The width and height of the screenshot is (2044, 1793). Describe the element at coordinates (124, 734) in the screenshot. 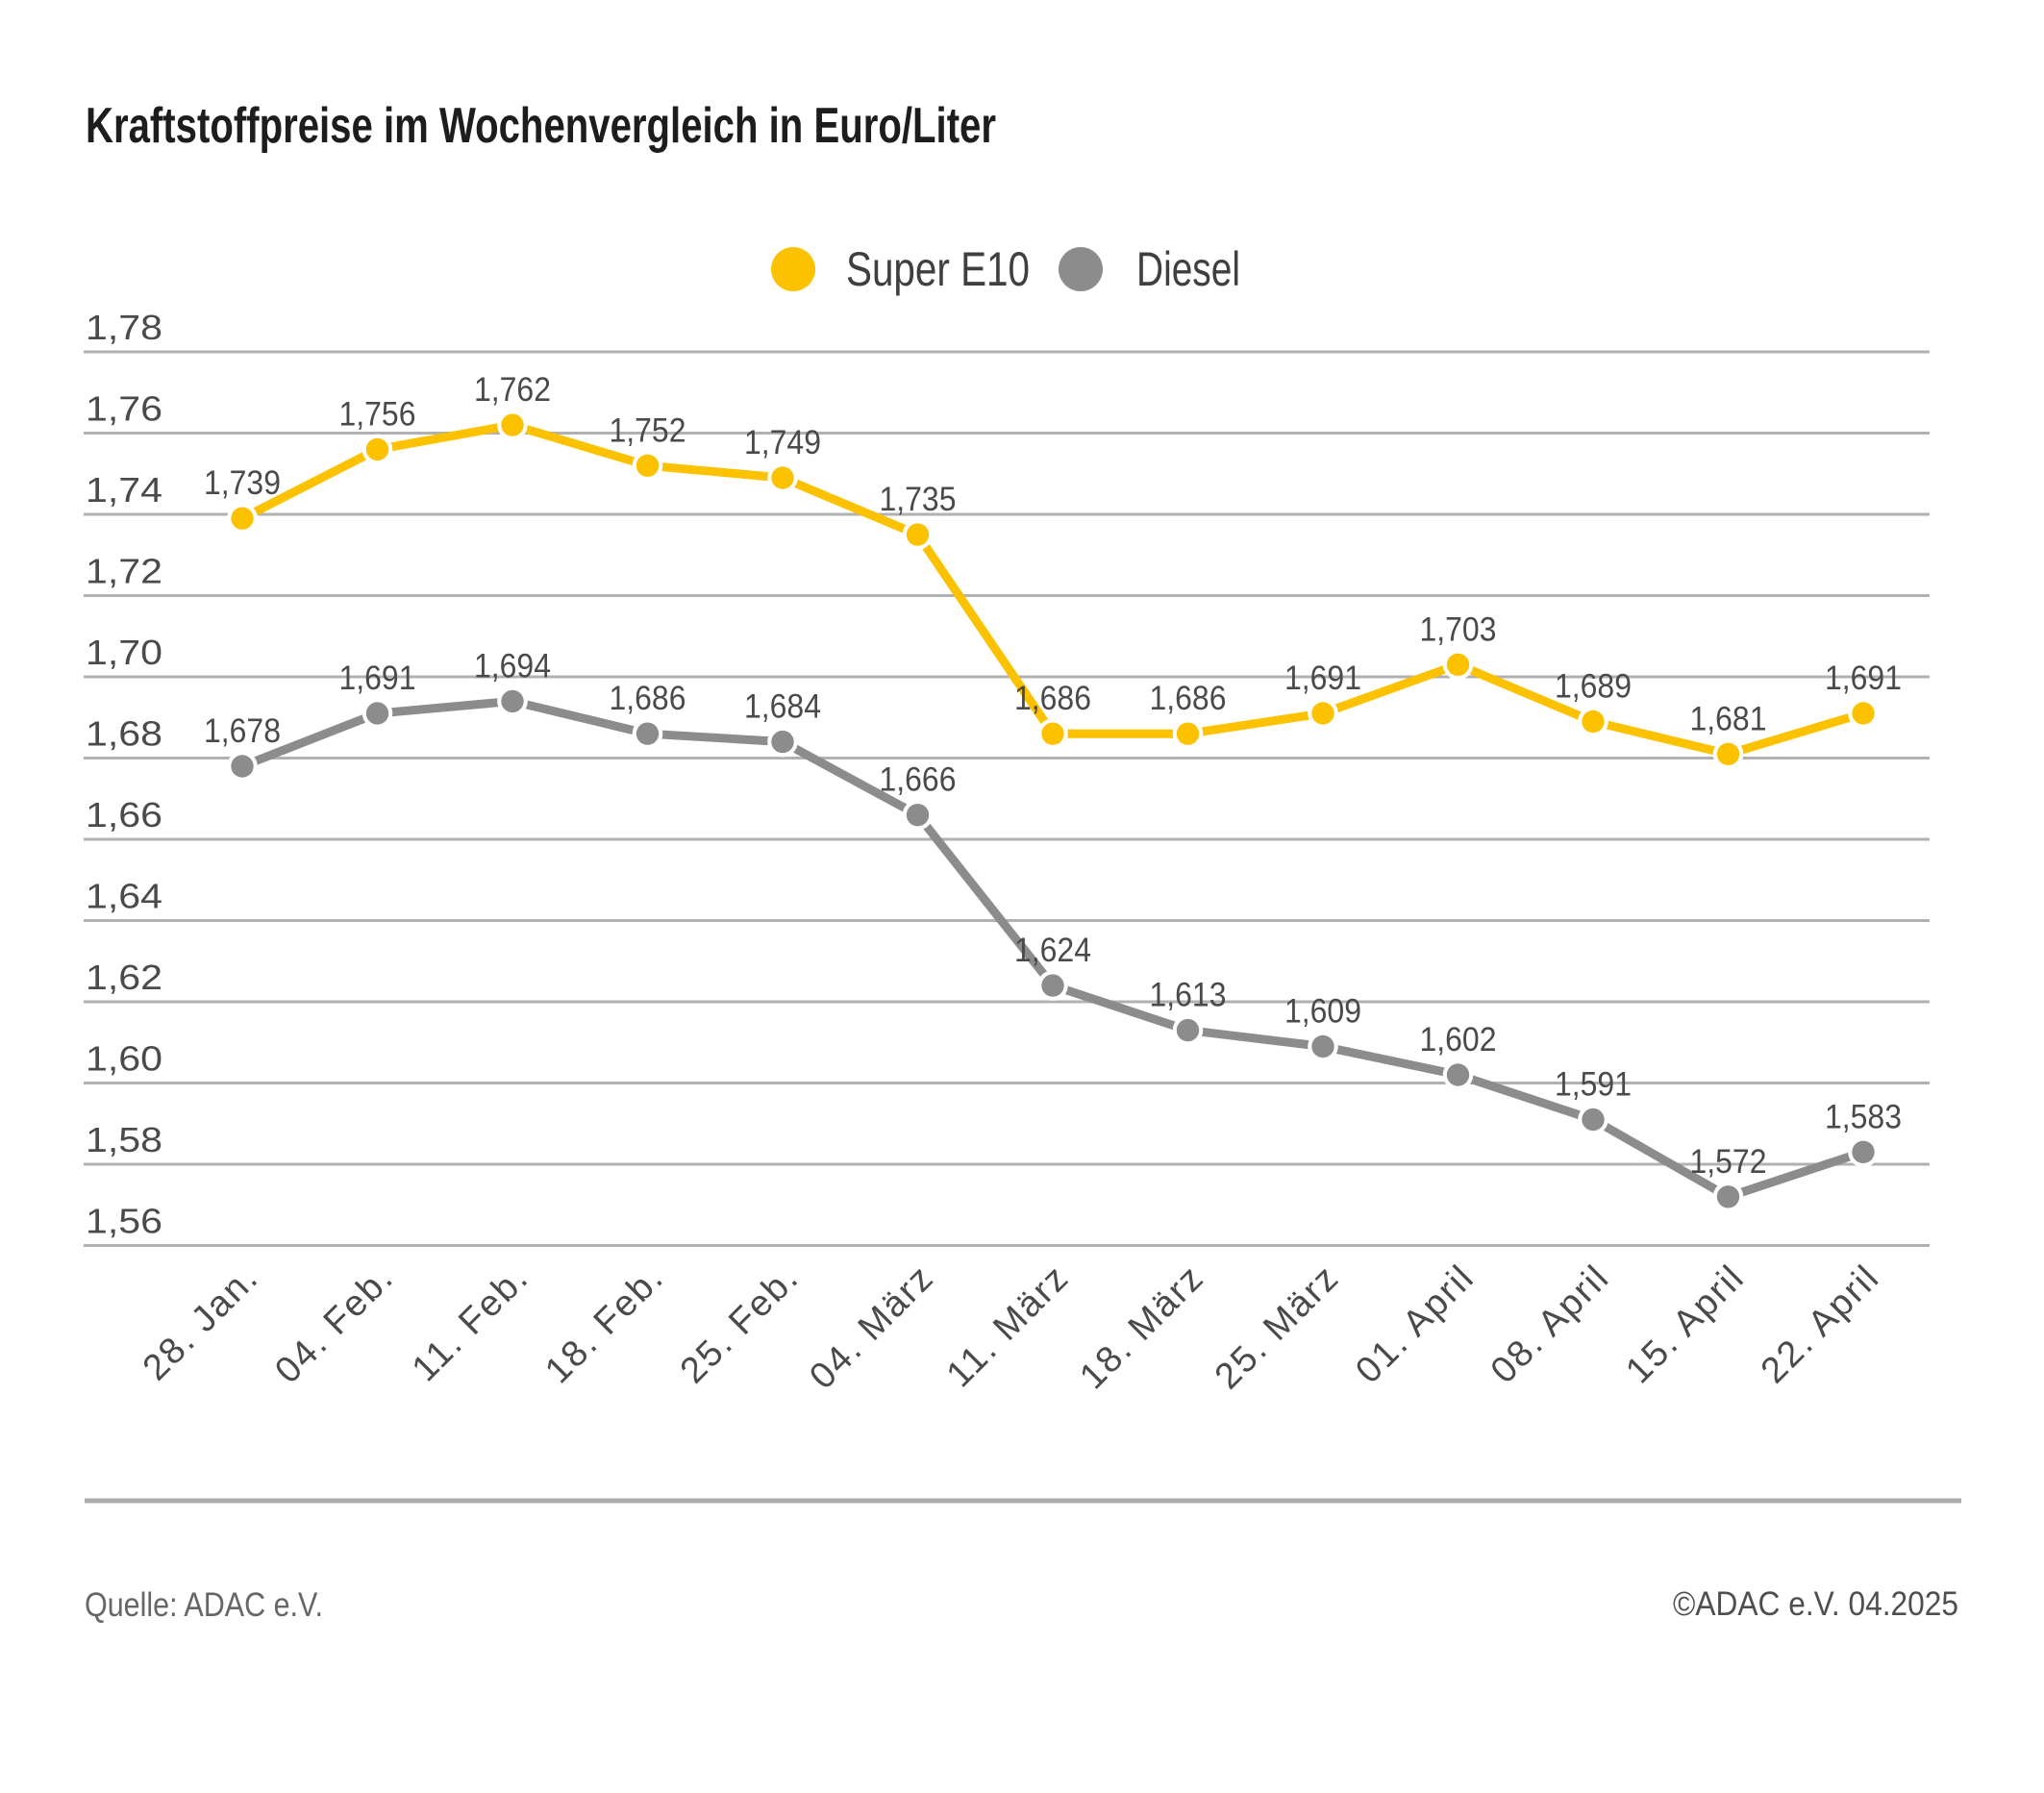

I see `svg-text: 1,68` at that location.